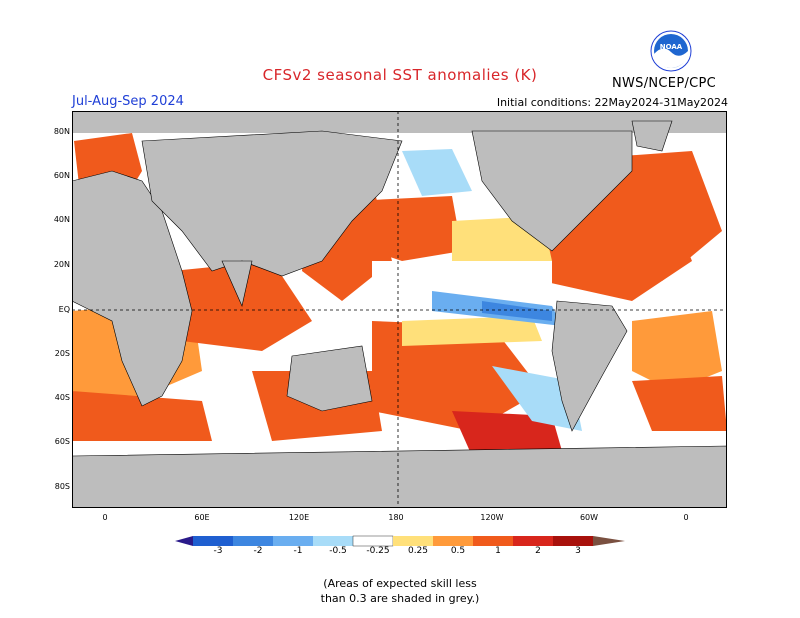 The height and width of the screenshot is (618, 800). What do you see at coordinates (399, 122) in the screenshot?
I see `arctic-region` at bounding box center [399, 122].